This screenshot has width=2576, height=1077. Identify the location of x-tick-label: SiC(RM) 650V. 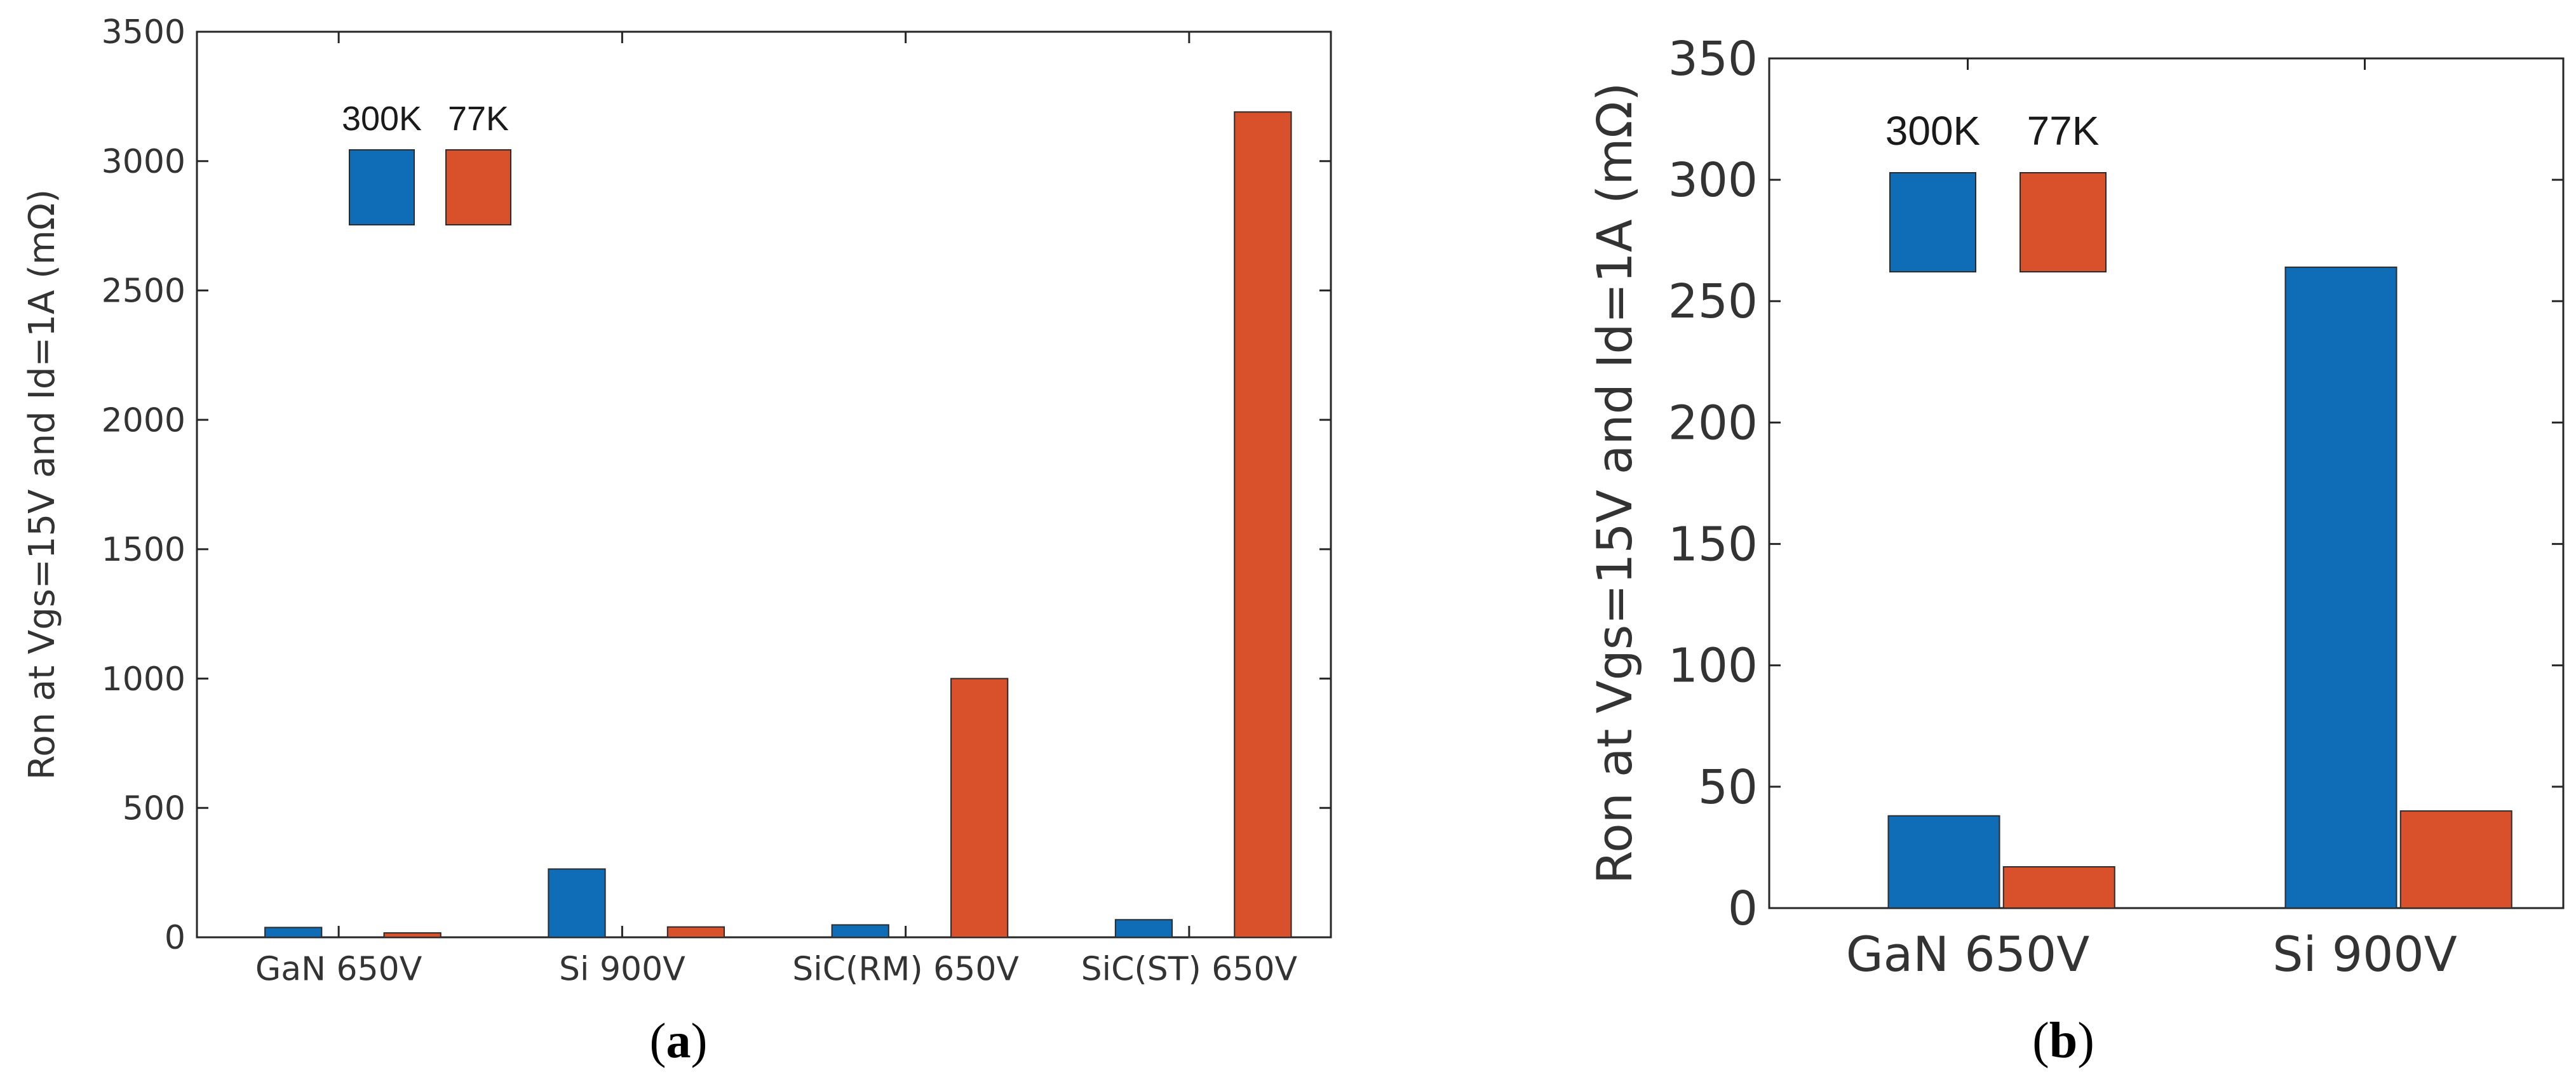
(905, 970).